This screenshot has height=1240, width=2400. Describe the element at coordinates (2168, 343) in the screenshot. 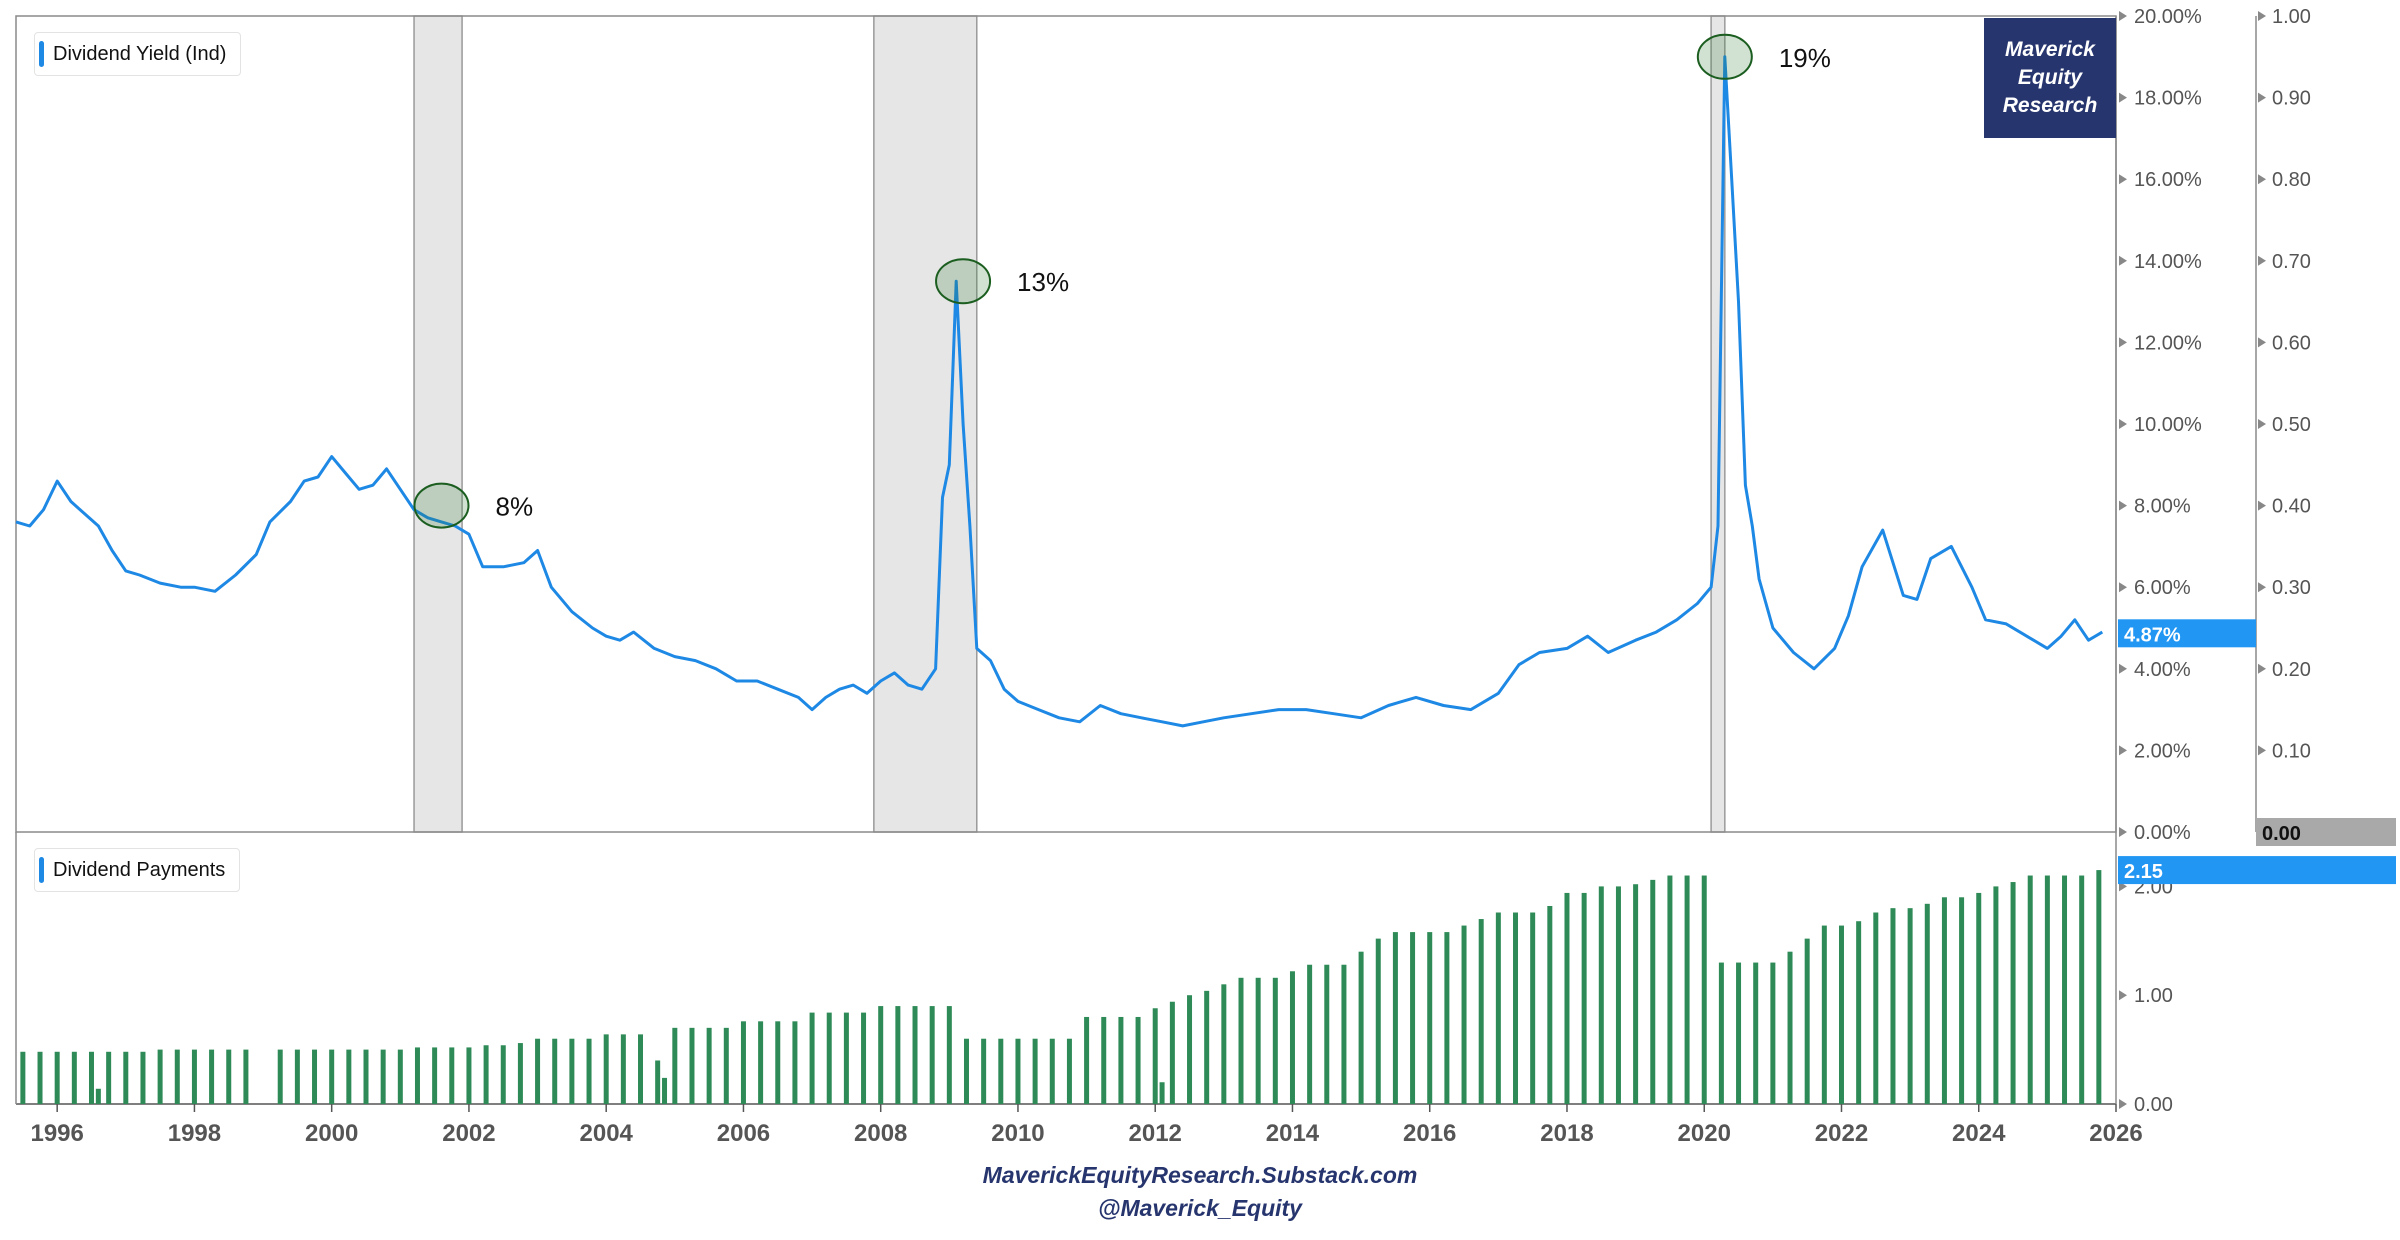

I see `y-tick-label: 12.00%` at that location.